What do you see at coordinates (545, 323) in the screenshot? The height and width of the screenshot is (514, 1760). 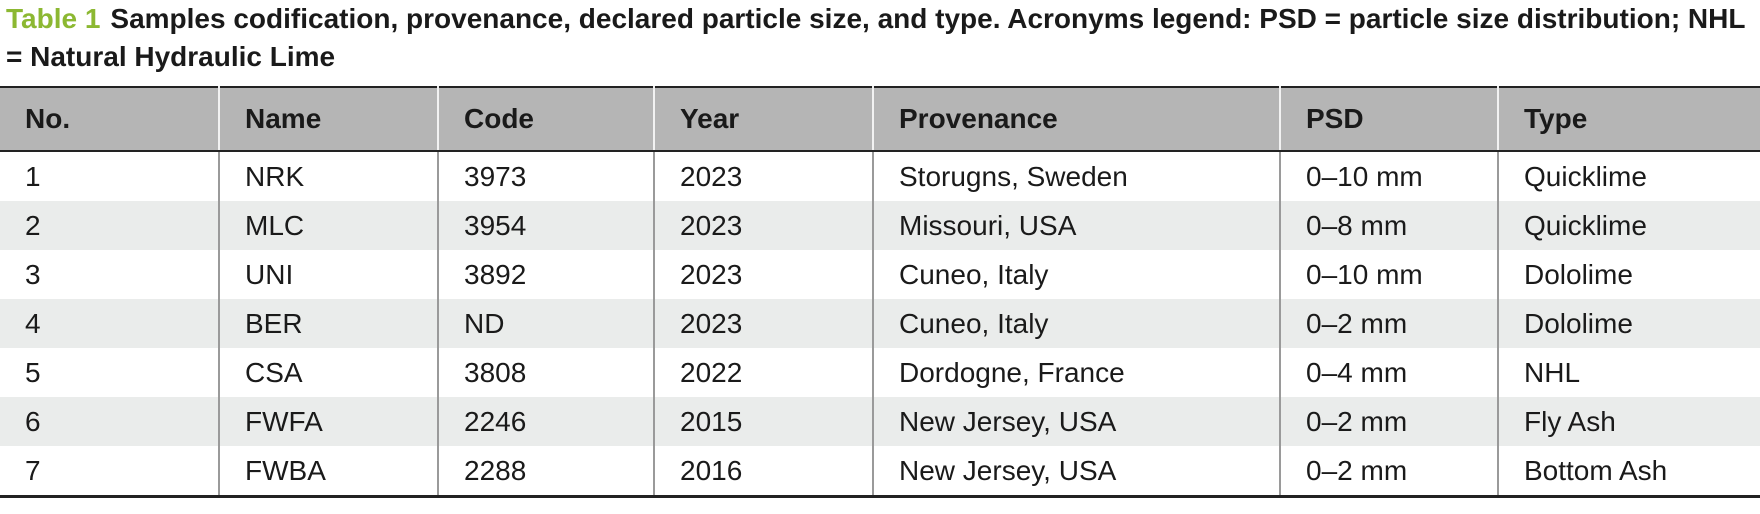 I see `table-cell: ND` at bounding box center [545, 323].